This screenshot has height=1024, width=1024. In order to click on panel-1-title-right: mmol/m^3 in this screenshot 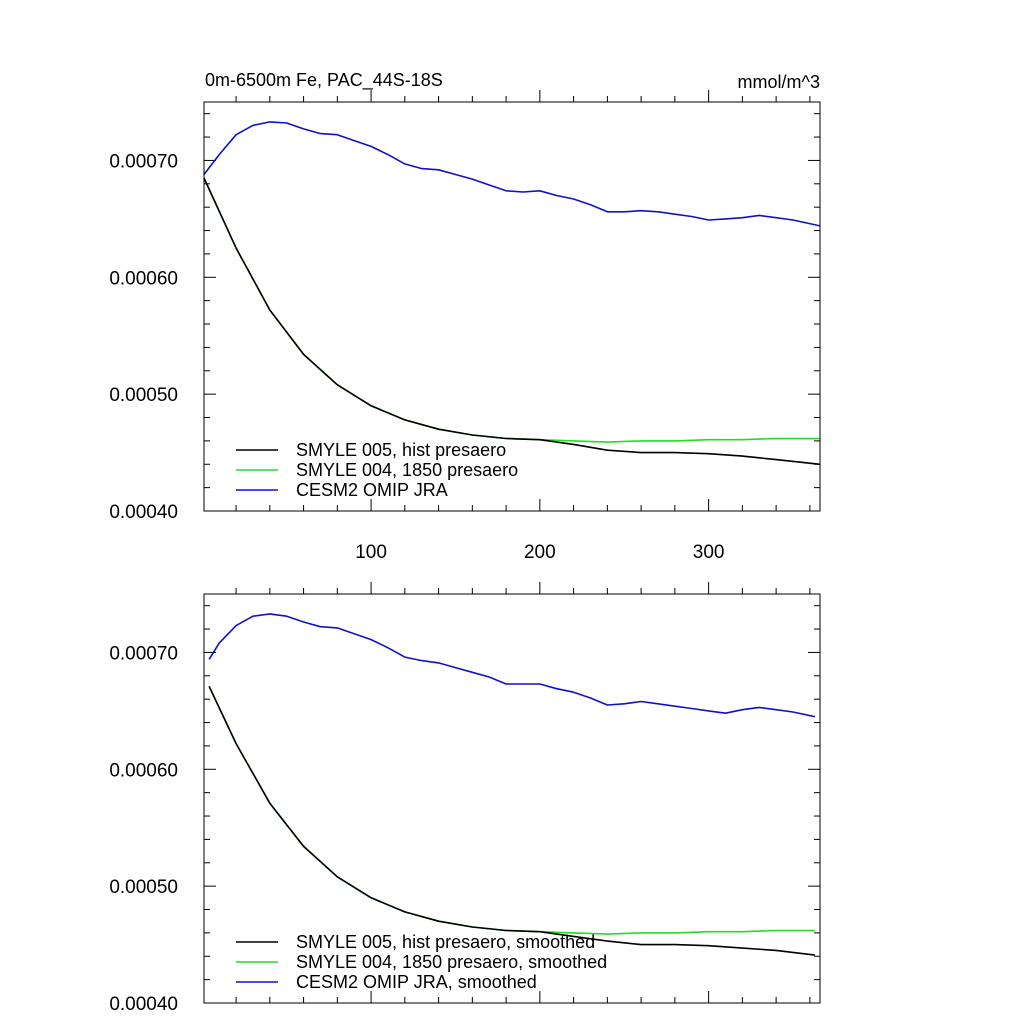, I will do `click(779, 82)`.